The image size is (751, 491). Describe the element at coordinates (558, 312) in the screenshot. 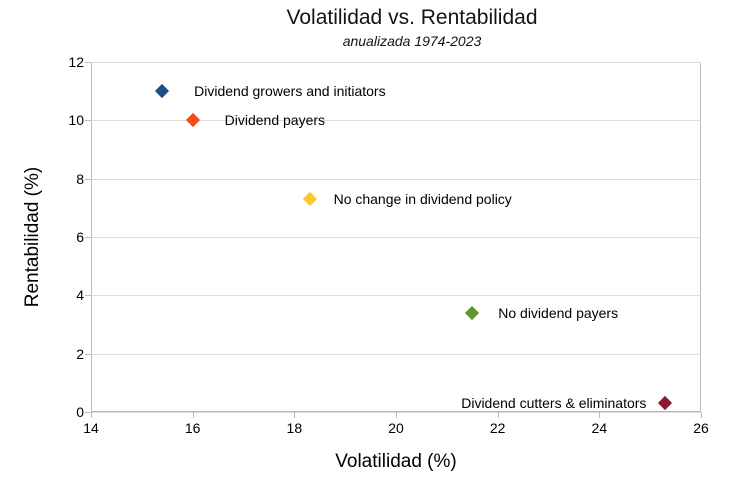

I see `data-point-label: No dividend payers` at that location.